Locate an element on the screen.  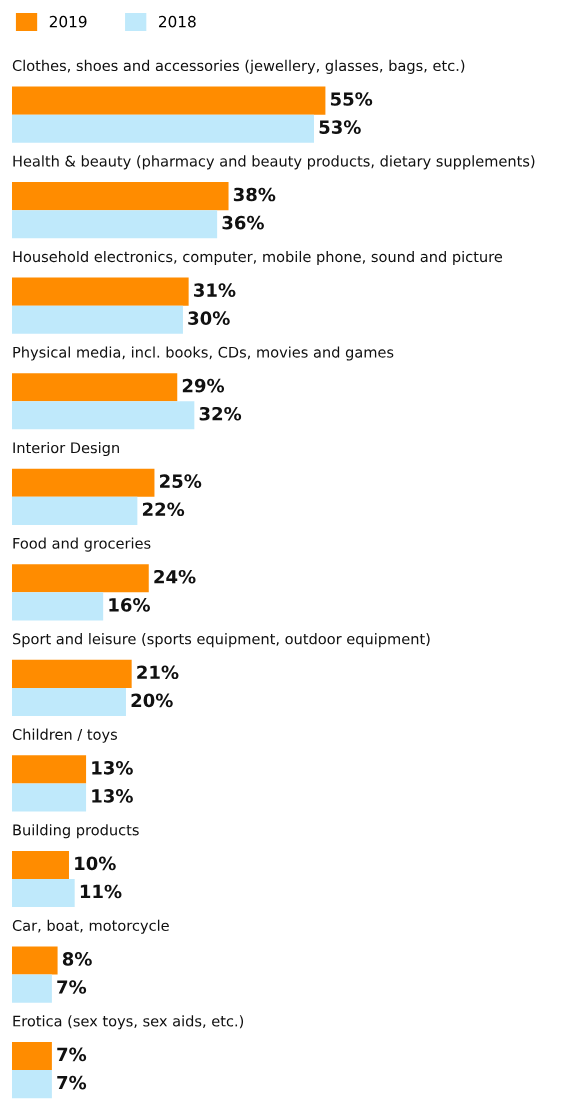
data-label: 20% is located at coordinates (152, 700).